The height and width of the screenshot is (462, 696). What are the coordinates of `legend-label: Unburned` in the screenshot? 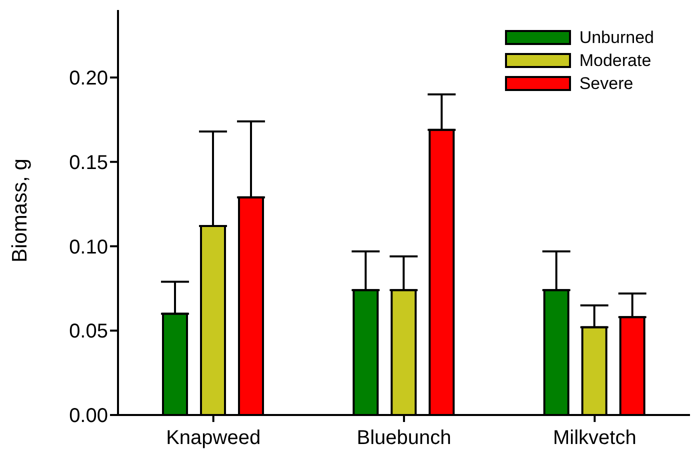 It's located at (616, 38).